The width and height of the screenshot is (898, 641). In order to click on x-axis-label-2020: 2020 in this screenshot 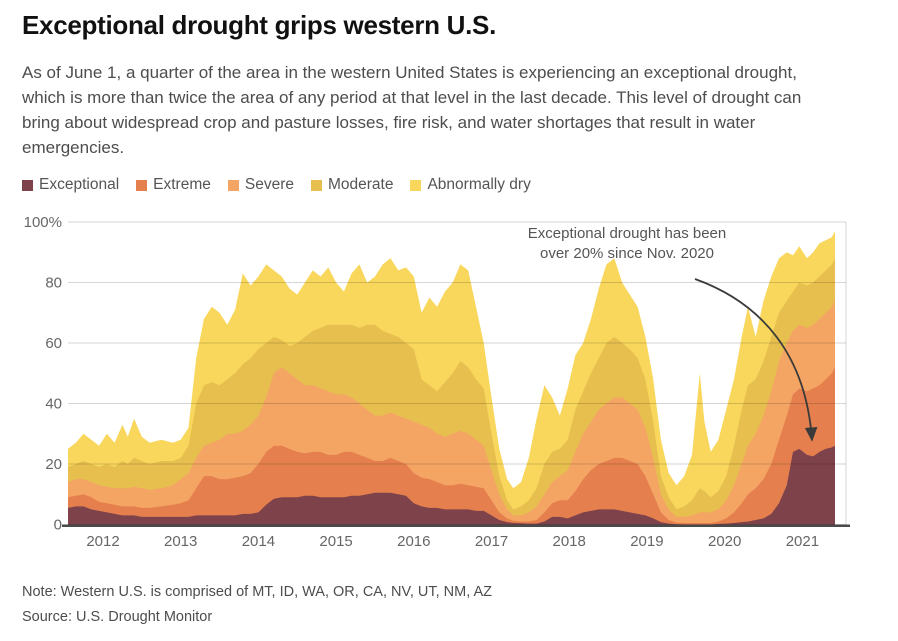, I will do `click(724, 541)`.